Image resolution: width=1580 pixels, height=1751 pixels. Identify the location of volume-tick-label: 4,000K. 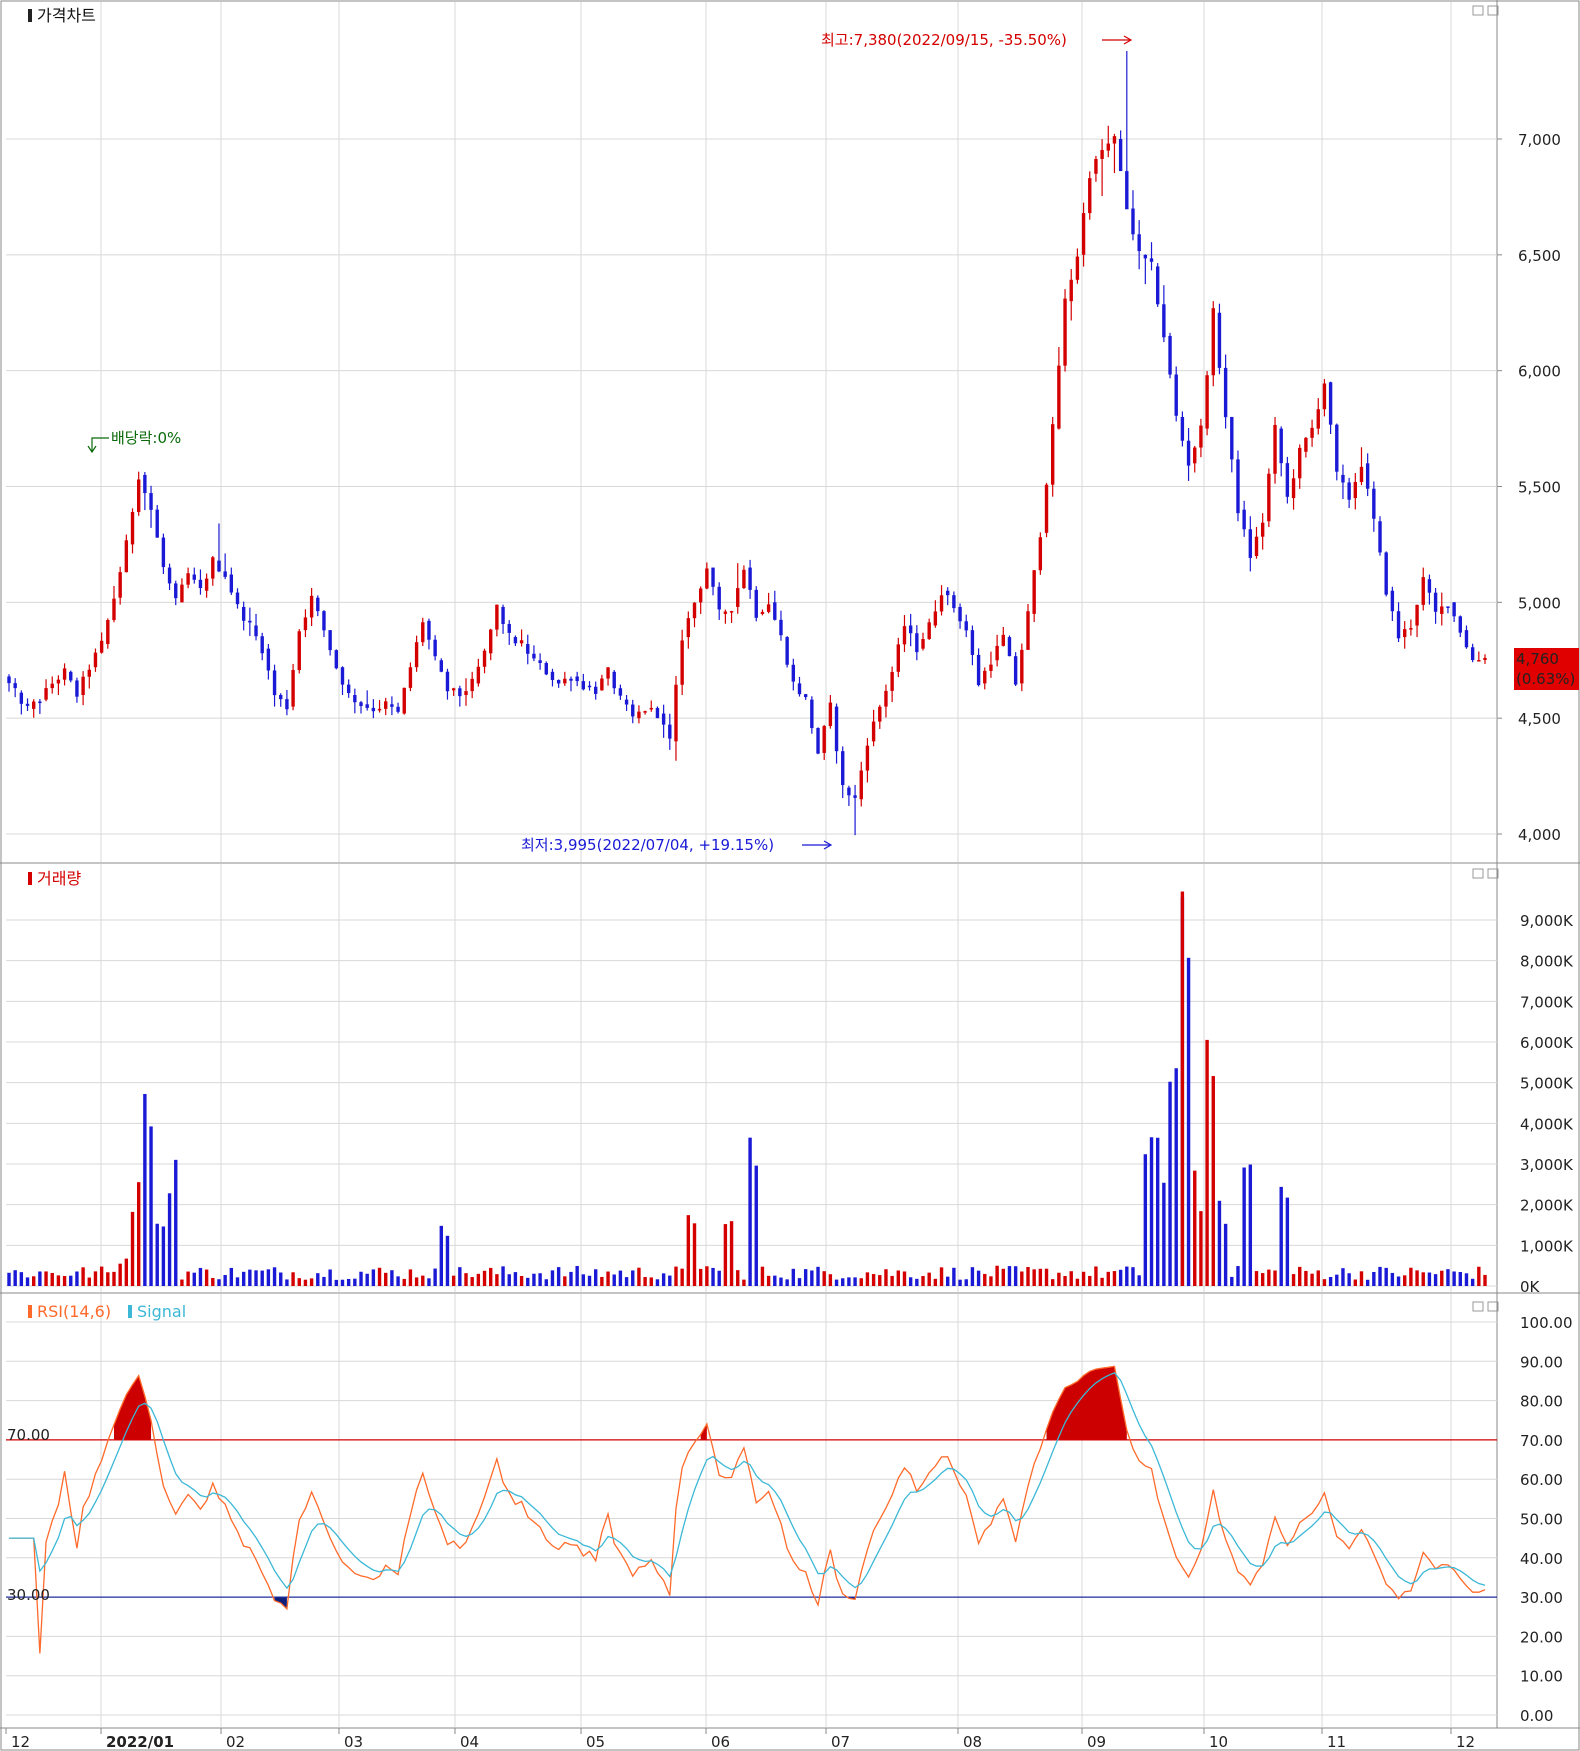
(1547, 1124).